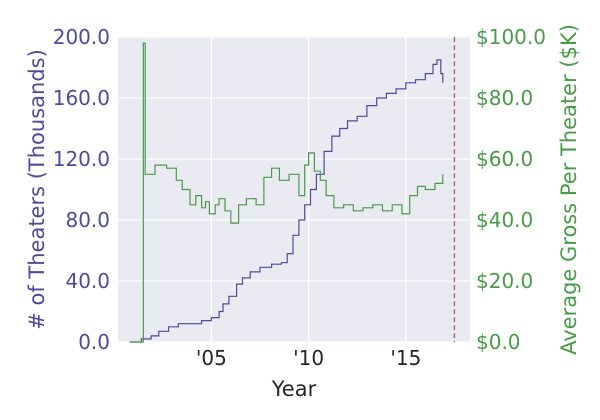  Describe the element at coordinates (405, 358) in the screenshot. I see `x-tick-label: '15` at that location.